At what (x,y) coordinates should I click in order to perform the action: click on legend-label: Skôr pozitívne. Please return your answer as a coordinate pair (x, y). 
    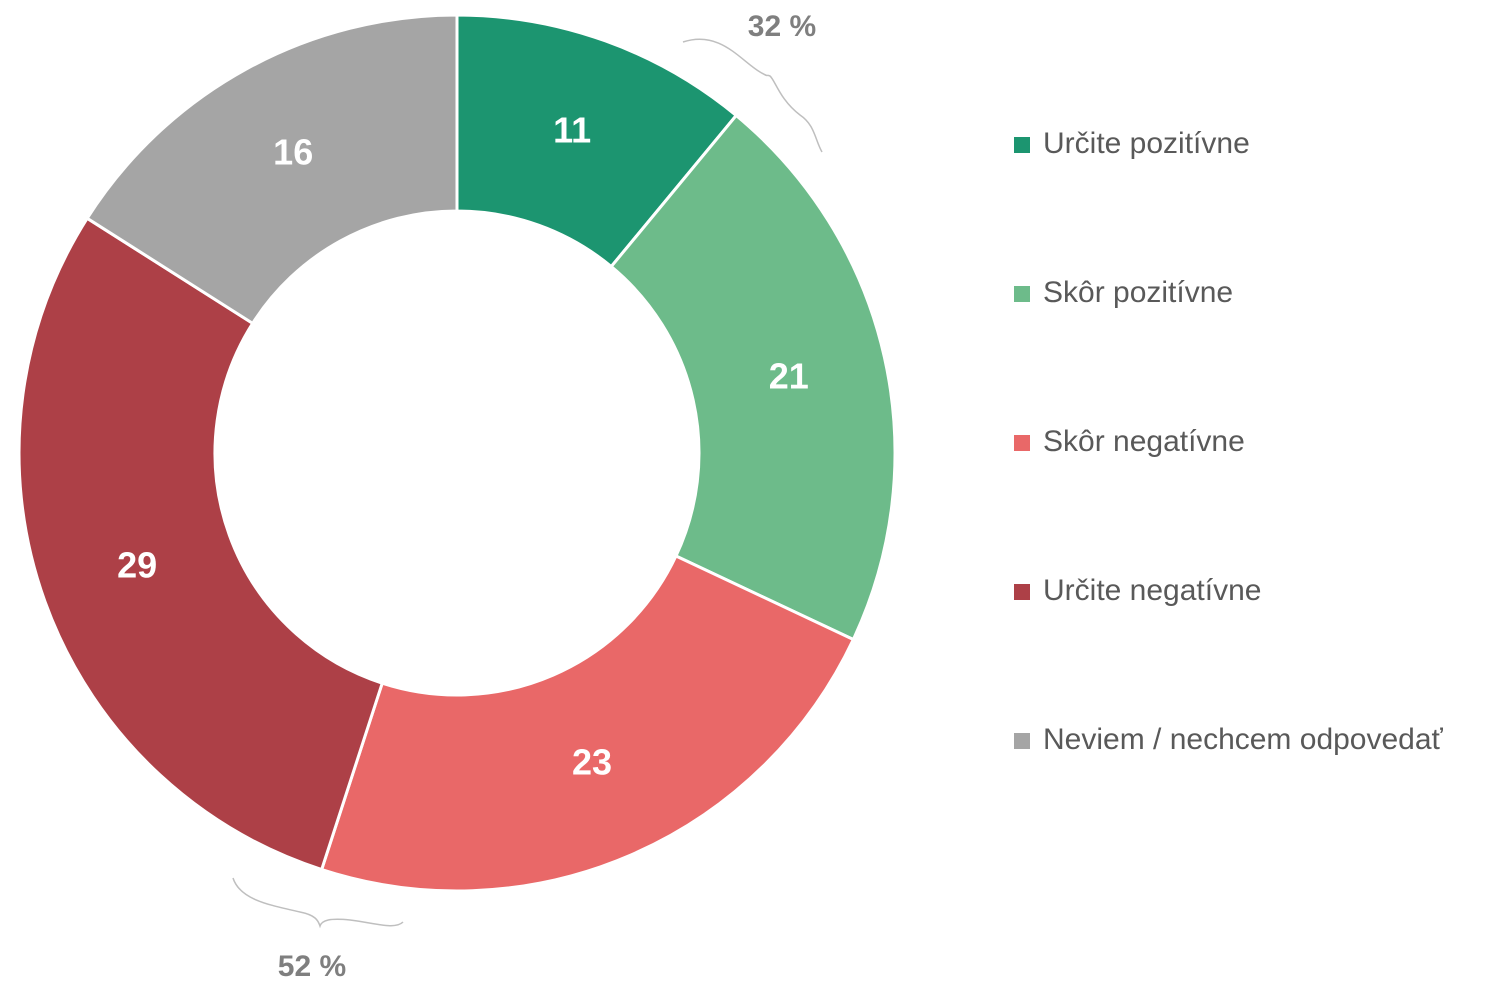
    Looking at the image, I should click on (1138, 292).